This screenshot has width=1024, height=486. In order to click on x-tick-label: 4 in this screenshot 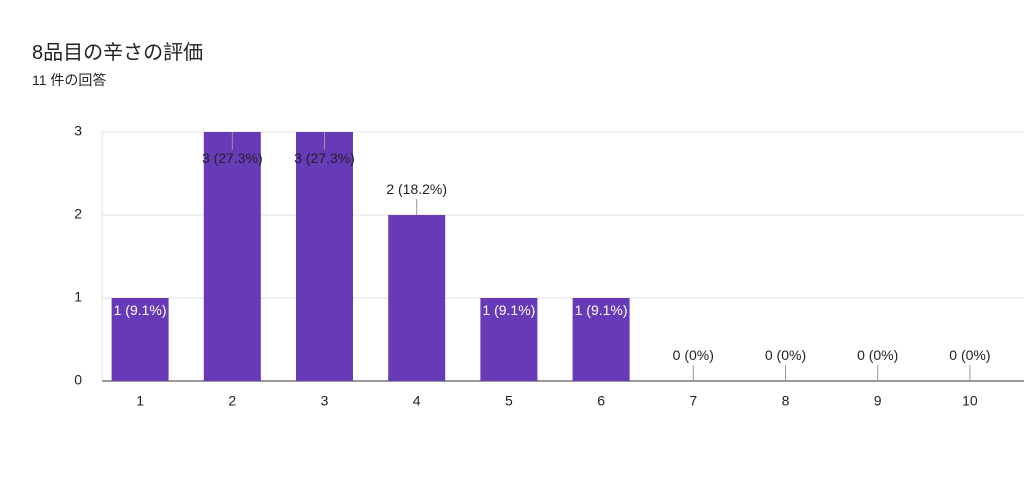, I will do `click(417, 401)`.